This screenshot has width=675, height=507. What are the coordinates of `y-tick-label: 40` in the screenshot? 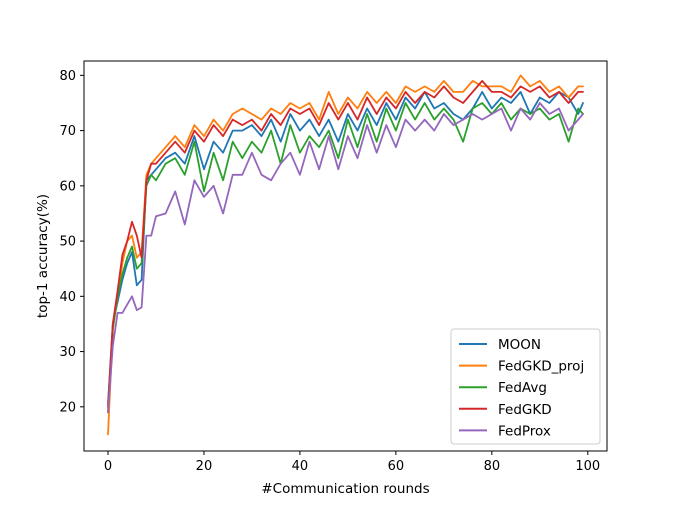 It's located at (67, 297).